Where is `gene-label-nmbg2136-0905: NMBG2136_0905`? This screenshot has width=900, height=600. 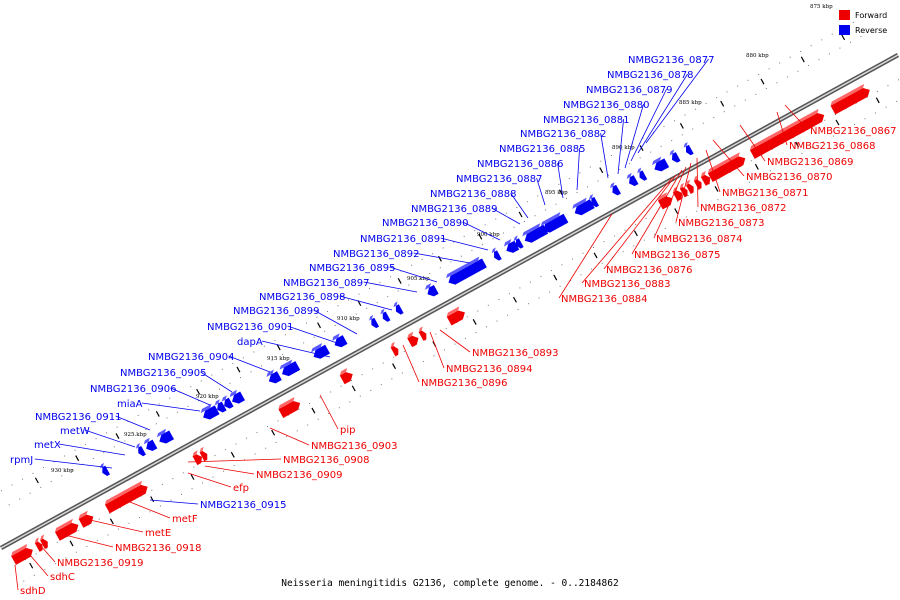 gene-label-nmbg2136-0905: NMBG2136_0905 is located at coordinates (163, 373).